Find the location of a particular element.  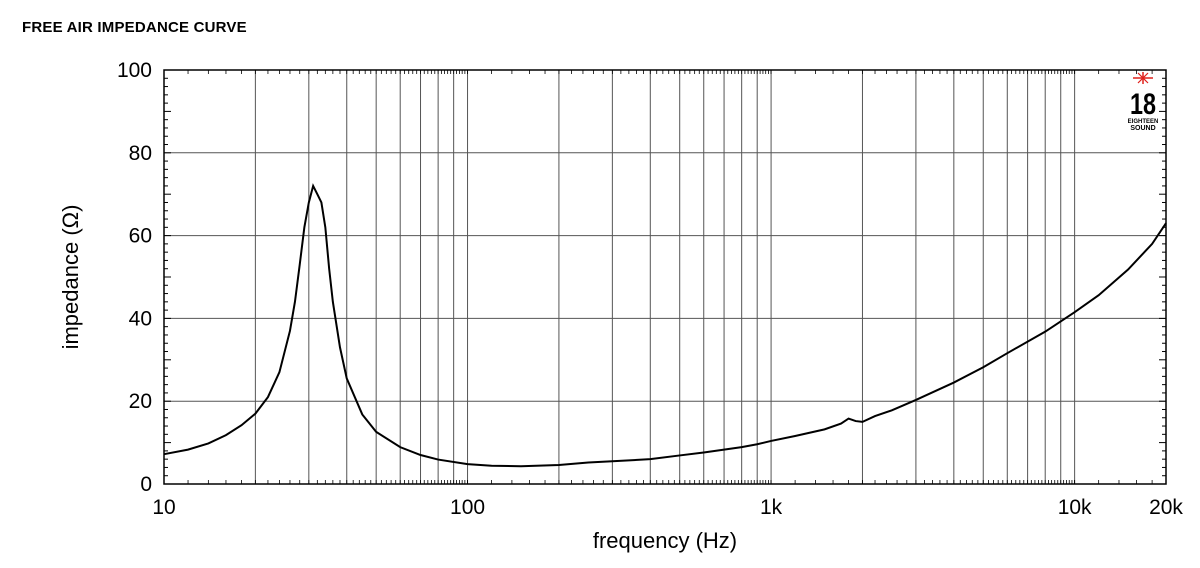

logo-number: 18 is located at coordinates (1143, 104).